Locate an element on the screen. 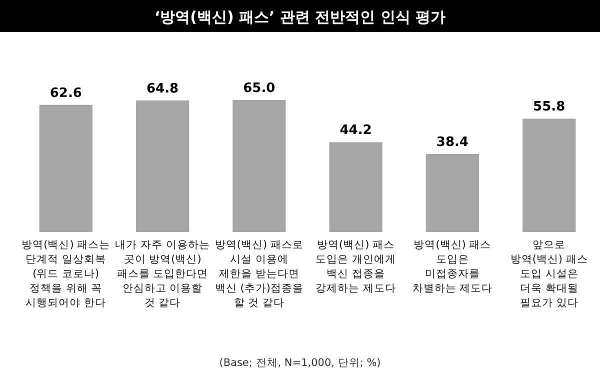  data-label: 64.8 is located at coordinates (162, 88).